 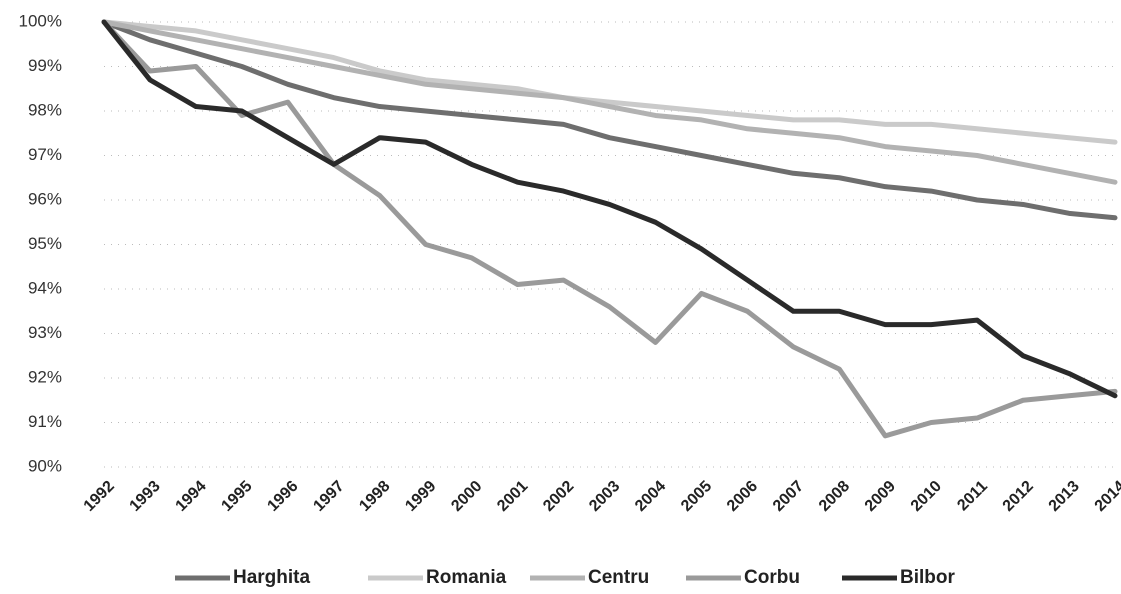 What do you see at coordinates (512, 496) in the screenshot?
I see `x-tick-label: 2001` at bounding box center [512, 496].